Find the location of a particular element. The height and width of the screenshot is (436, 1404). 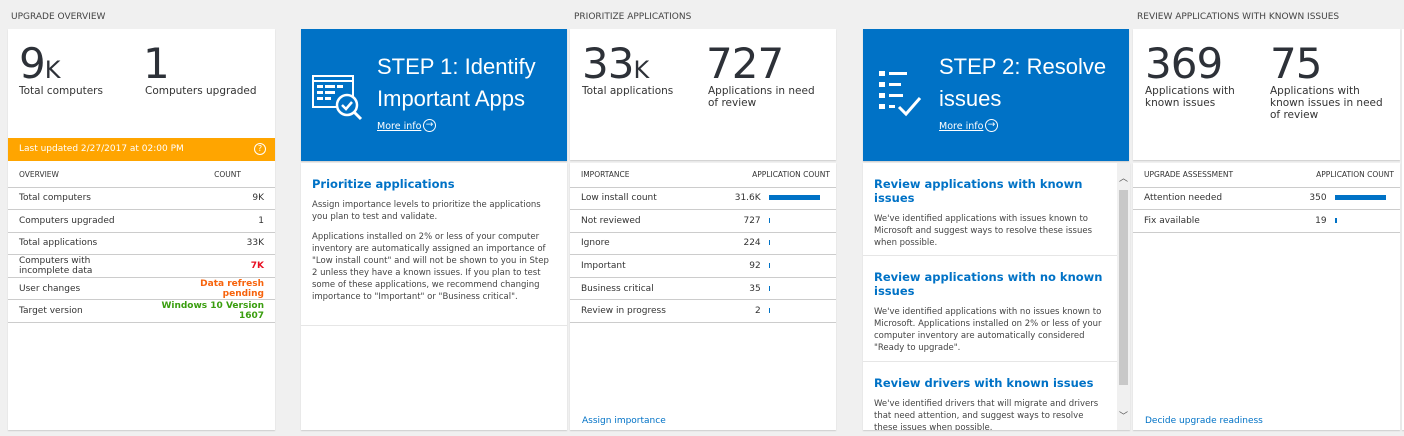

table-row: Business critical 35 is located at coordinates (703, 289).